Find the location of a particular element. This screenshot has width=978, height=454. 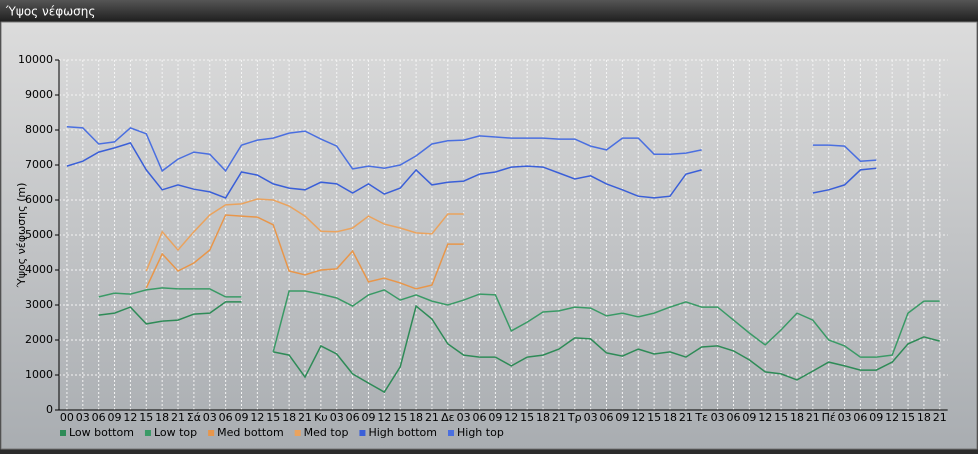

legend-label: Low top is located at coordinates (175, 432).